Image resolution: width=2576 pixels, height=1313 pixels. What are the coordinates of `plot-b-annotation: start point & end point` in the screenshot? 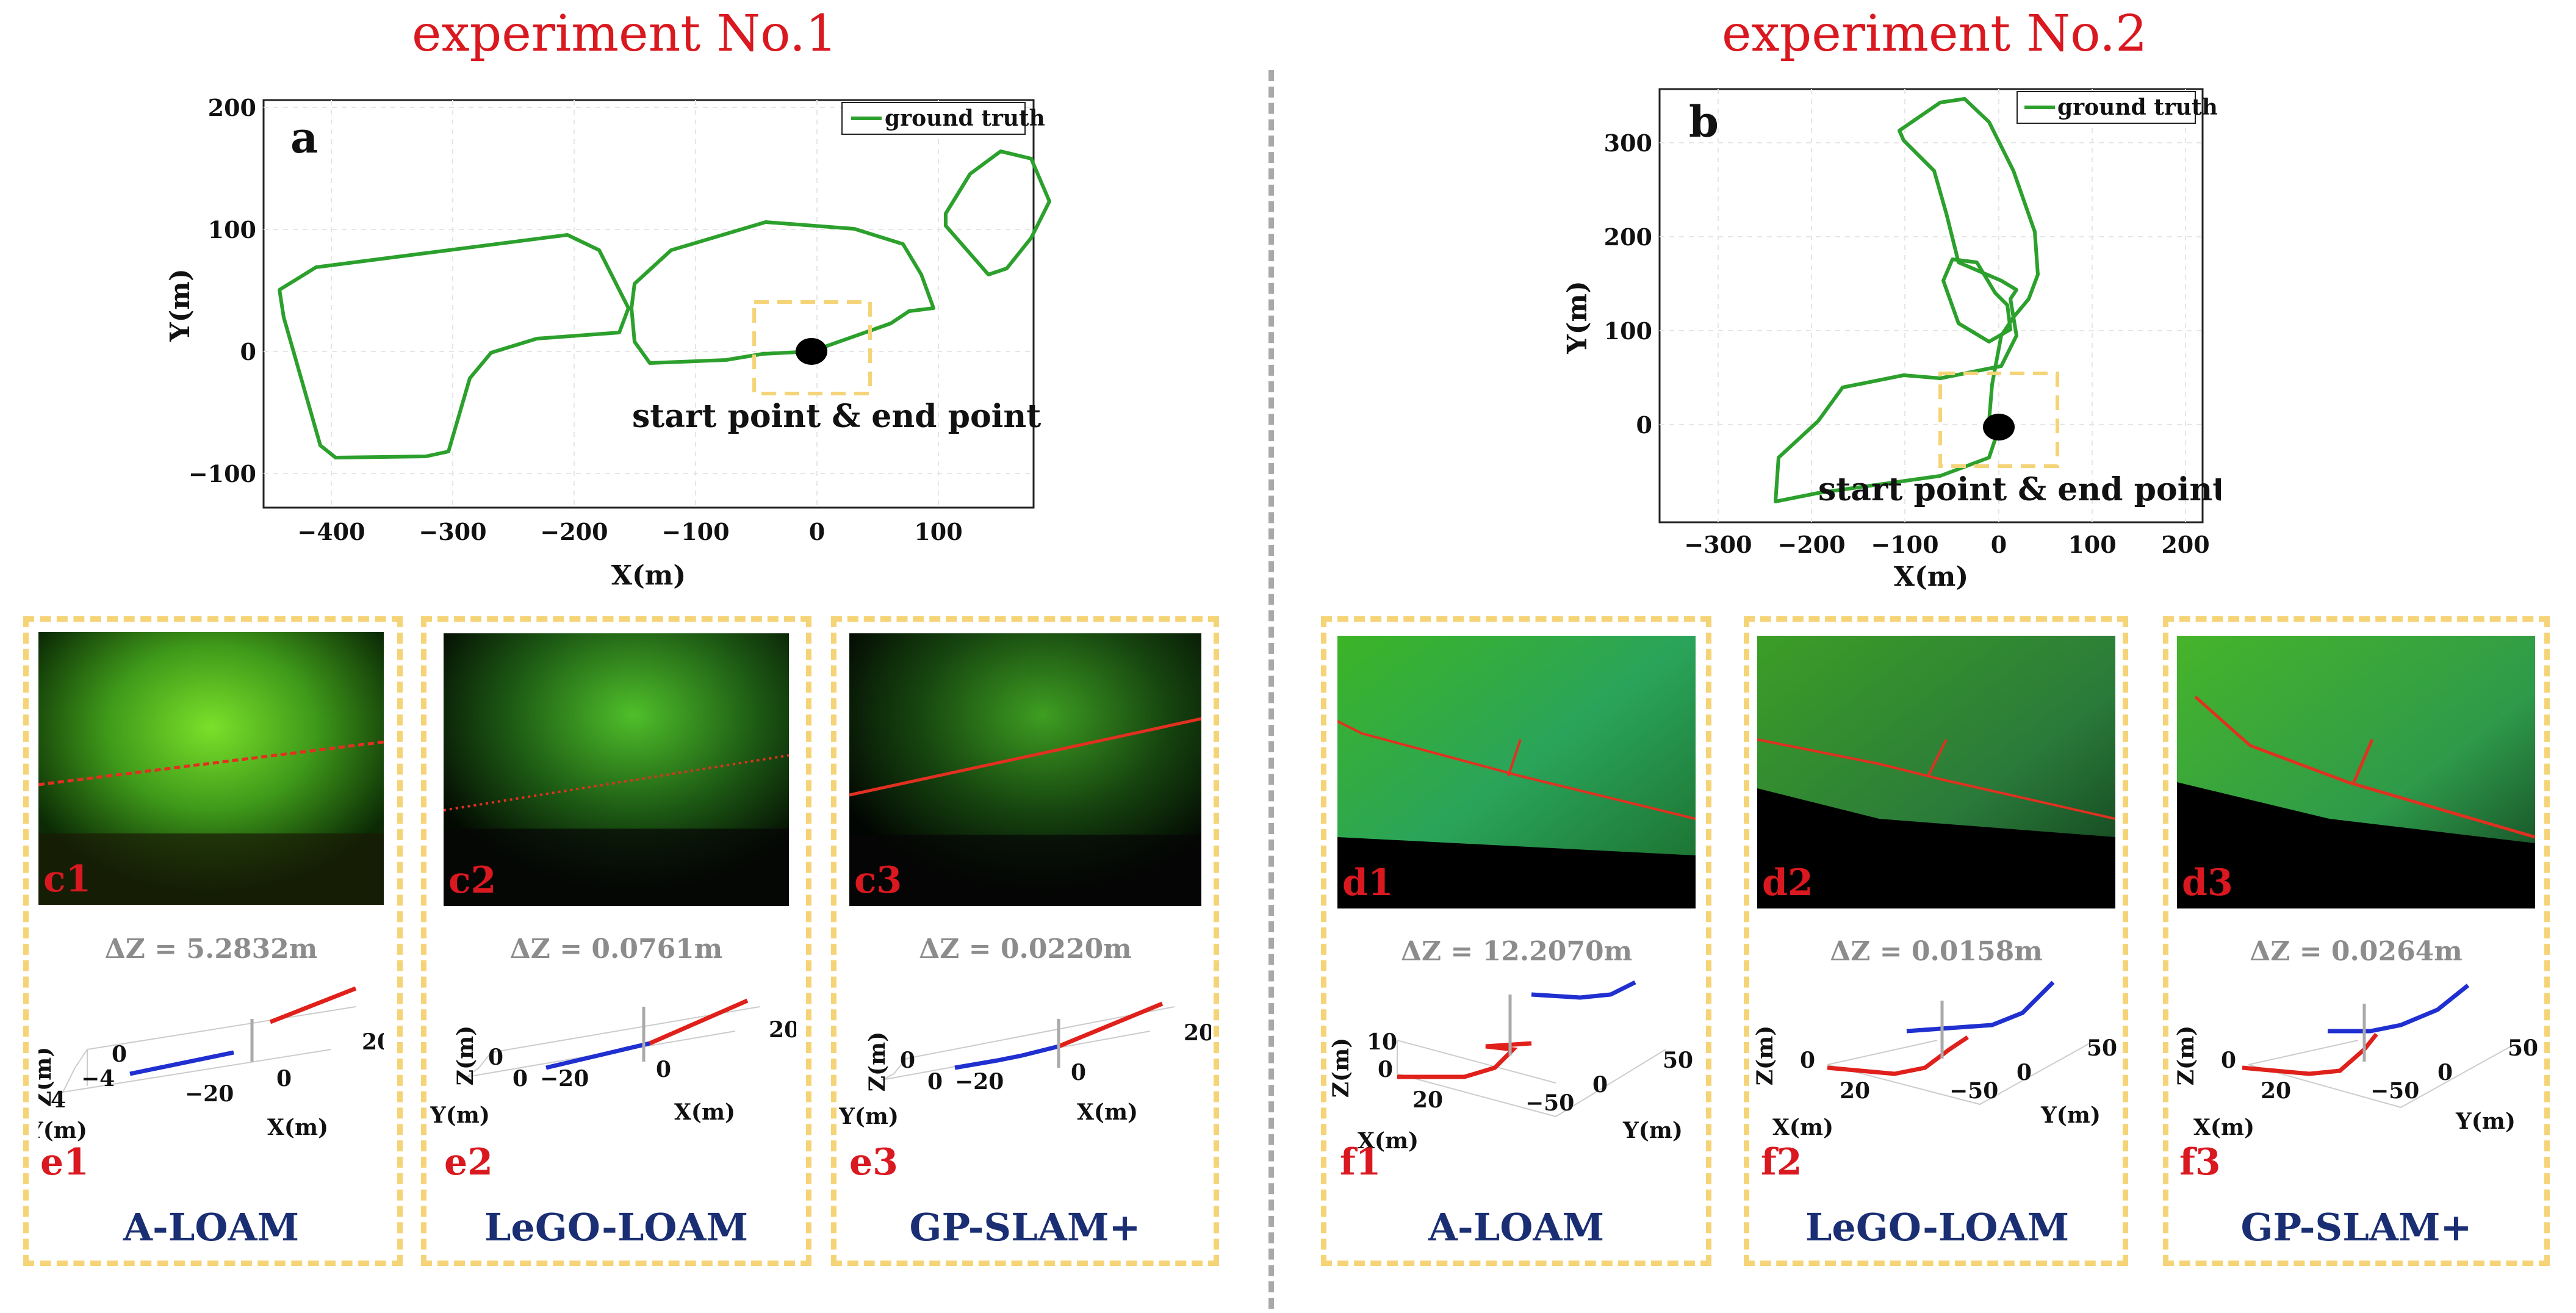 It's located at (2019, 489).